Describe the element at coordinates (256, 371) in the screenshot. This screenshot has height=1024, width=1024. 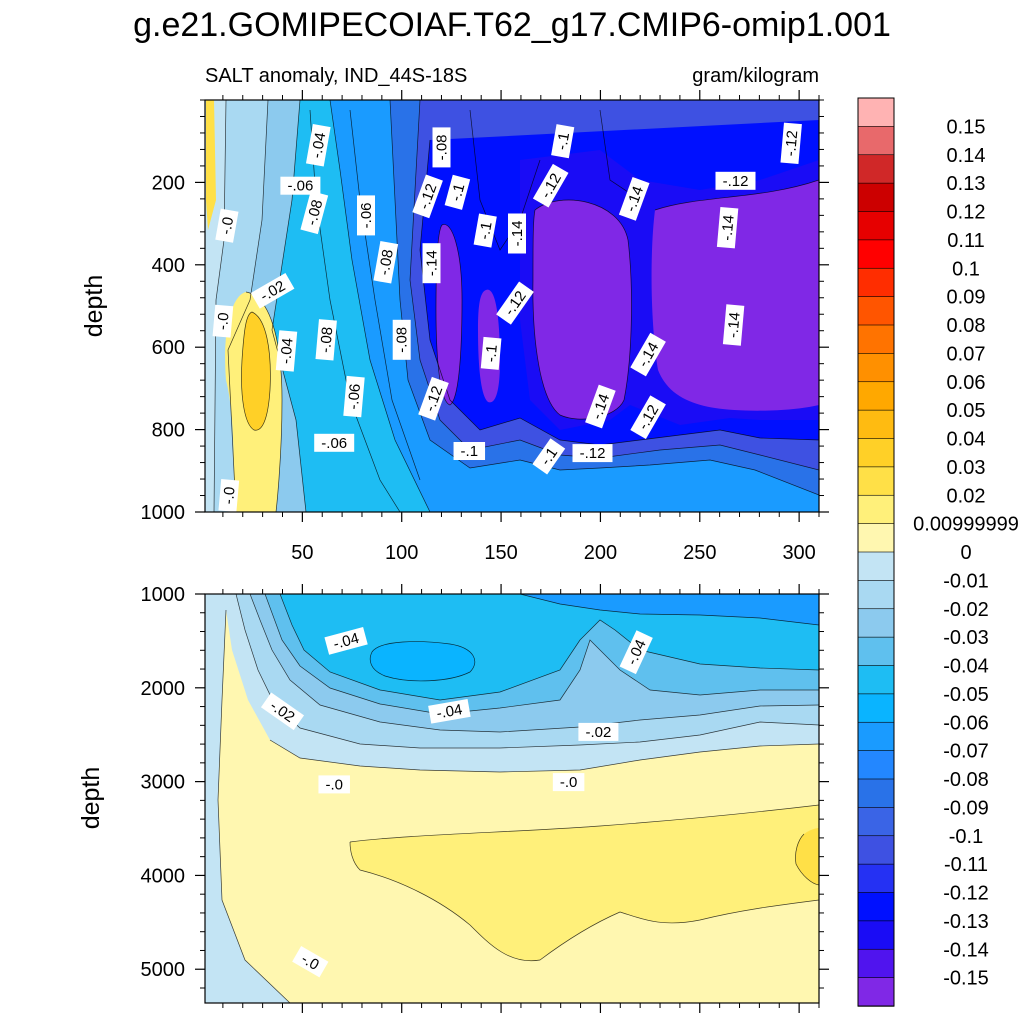
I see `upper-yellow-core` at that location.